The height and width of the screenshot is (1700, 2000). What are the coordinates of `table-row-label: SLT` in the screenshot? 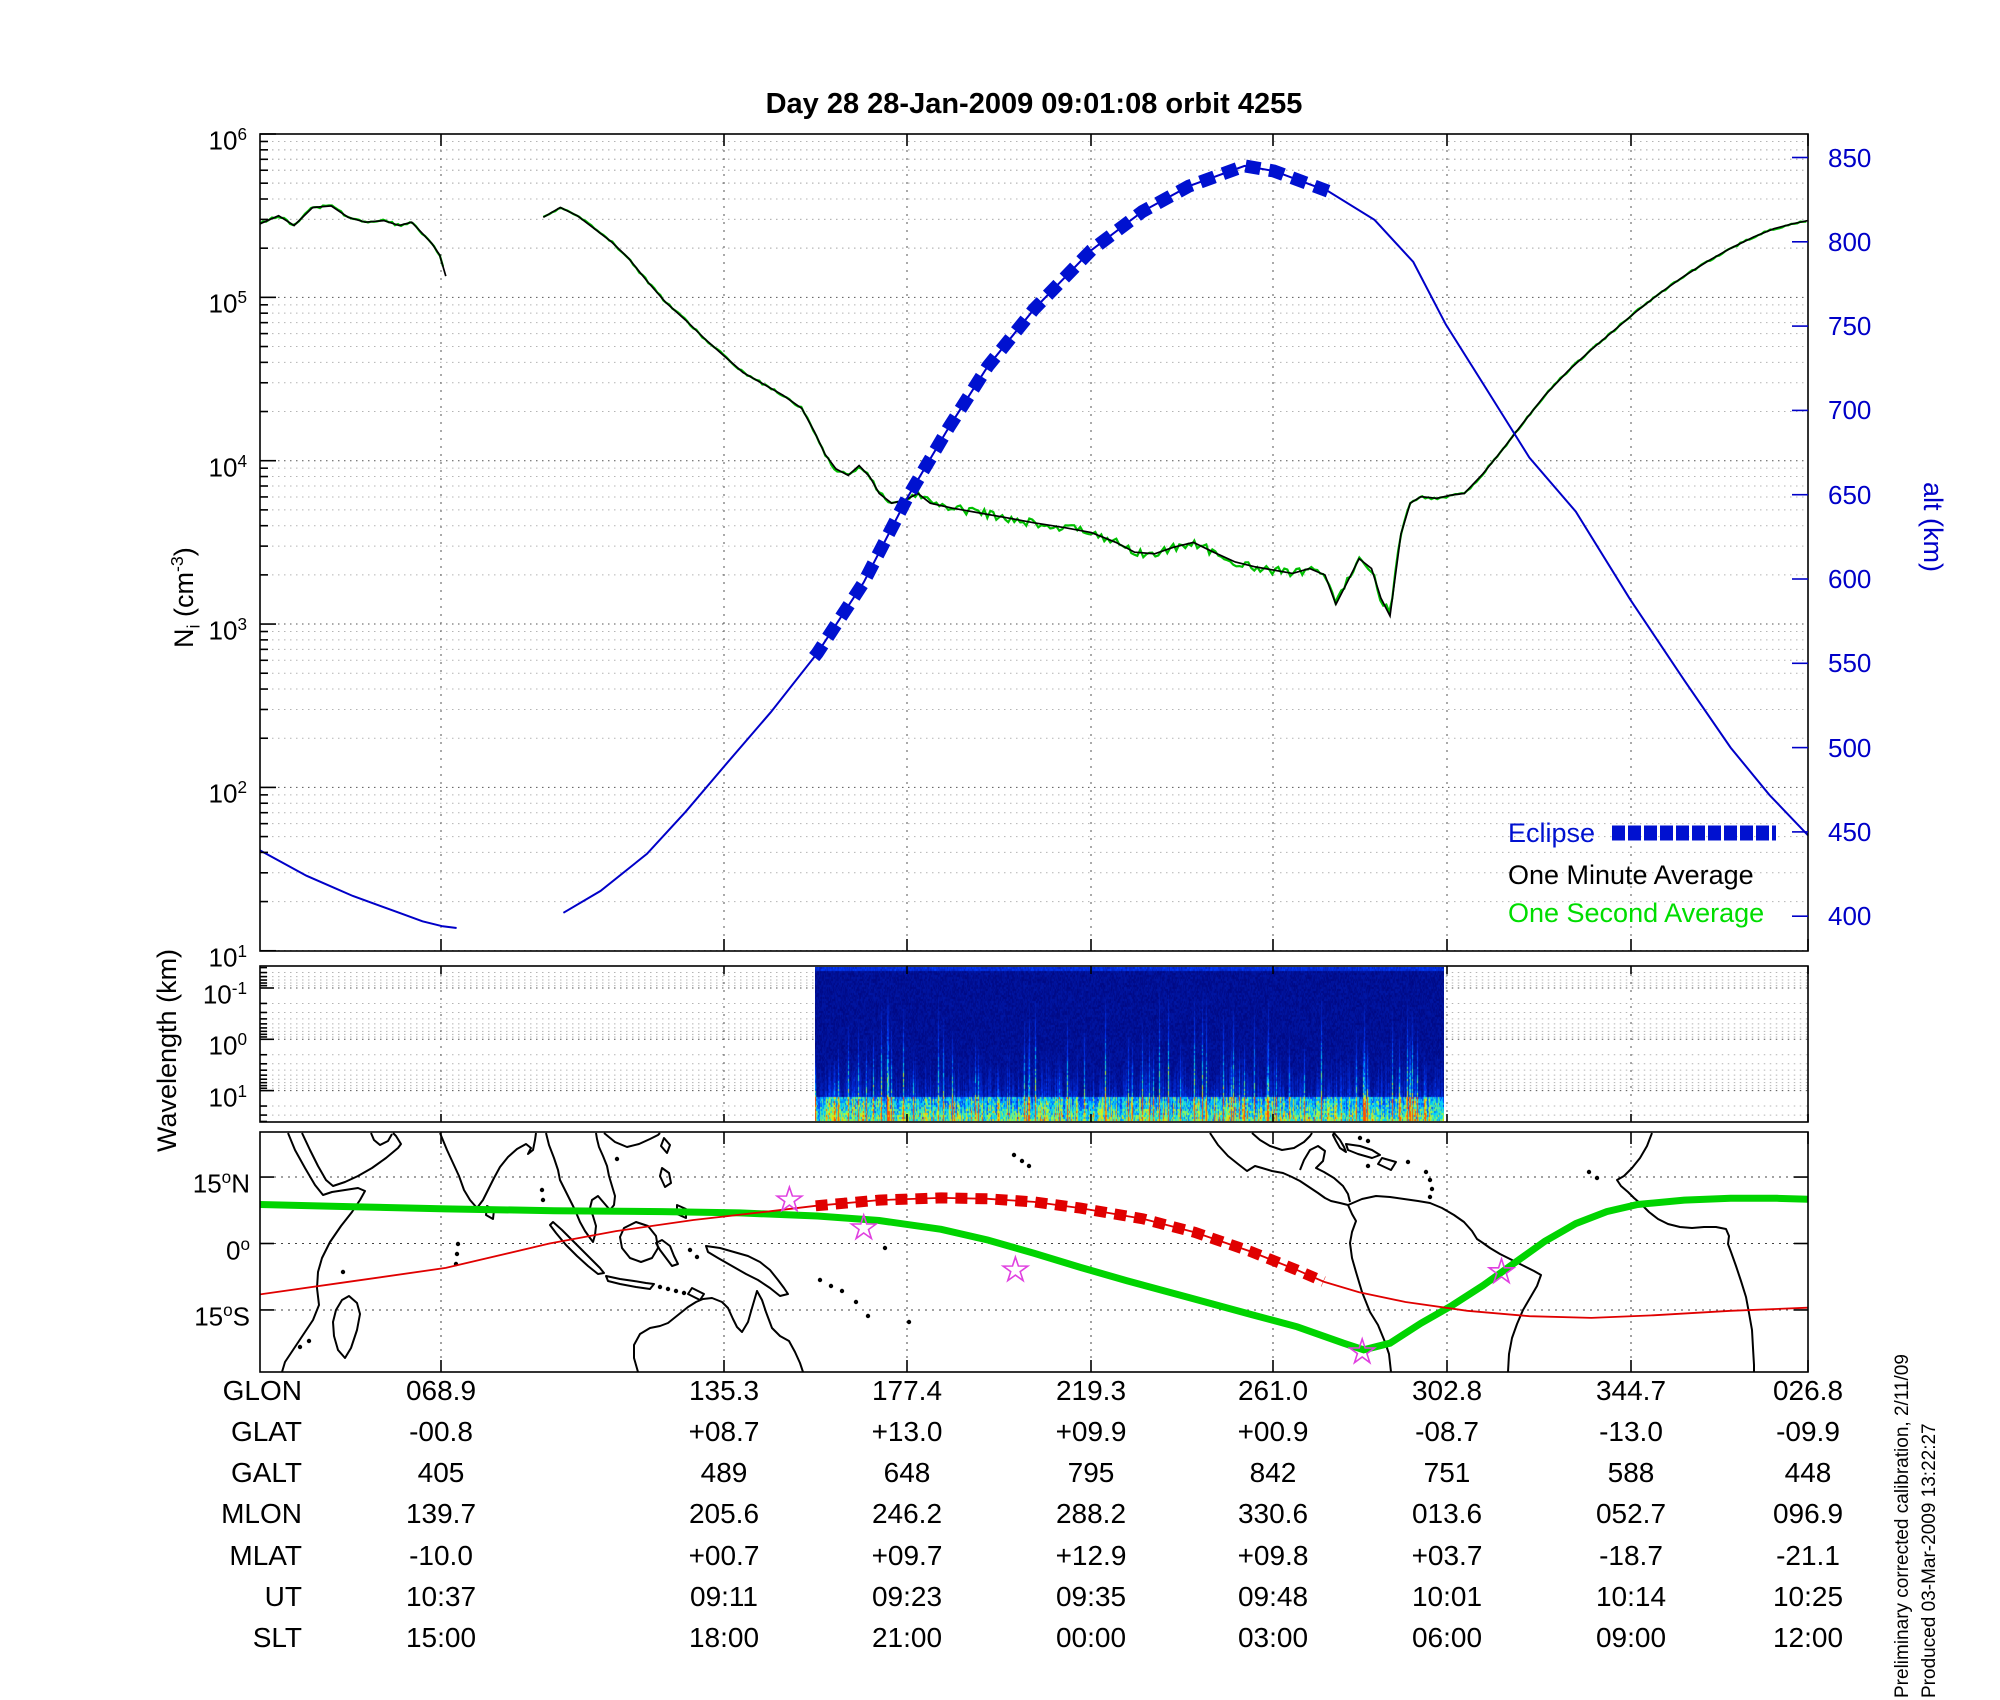 It's located at (277, 1637).